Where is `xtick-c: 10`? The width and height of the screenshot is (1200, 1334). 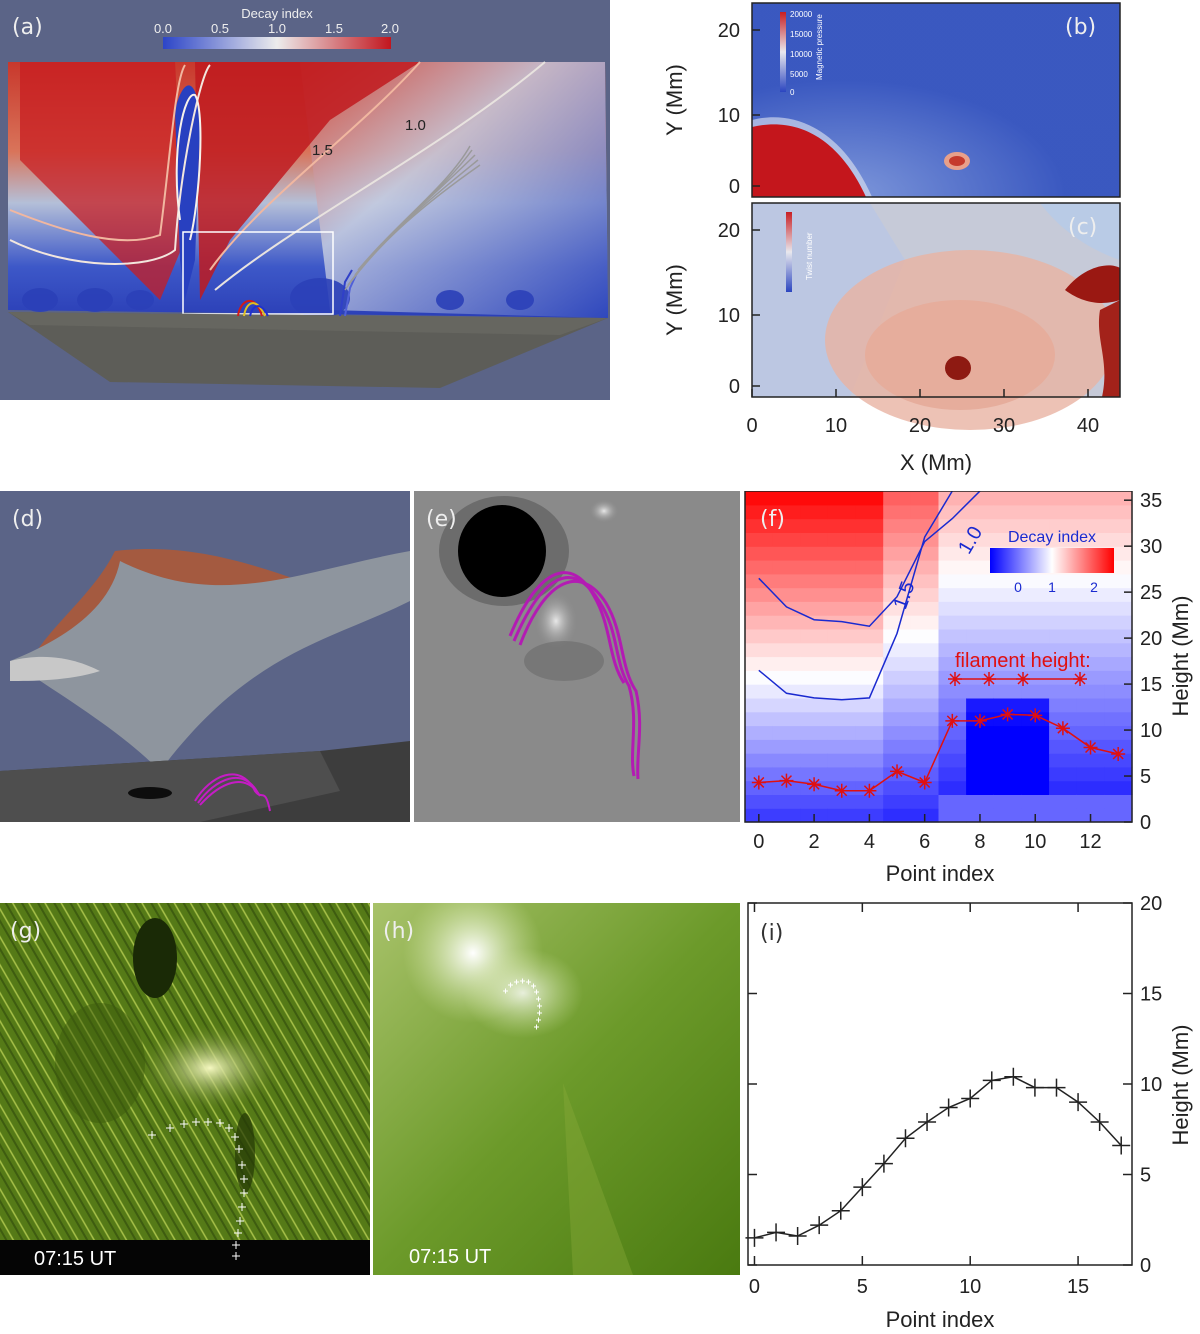
xtick-c: 10 is located at coordinates (836, 426).